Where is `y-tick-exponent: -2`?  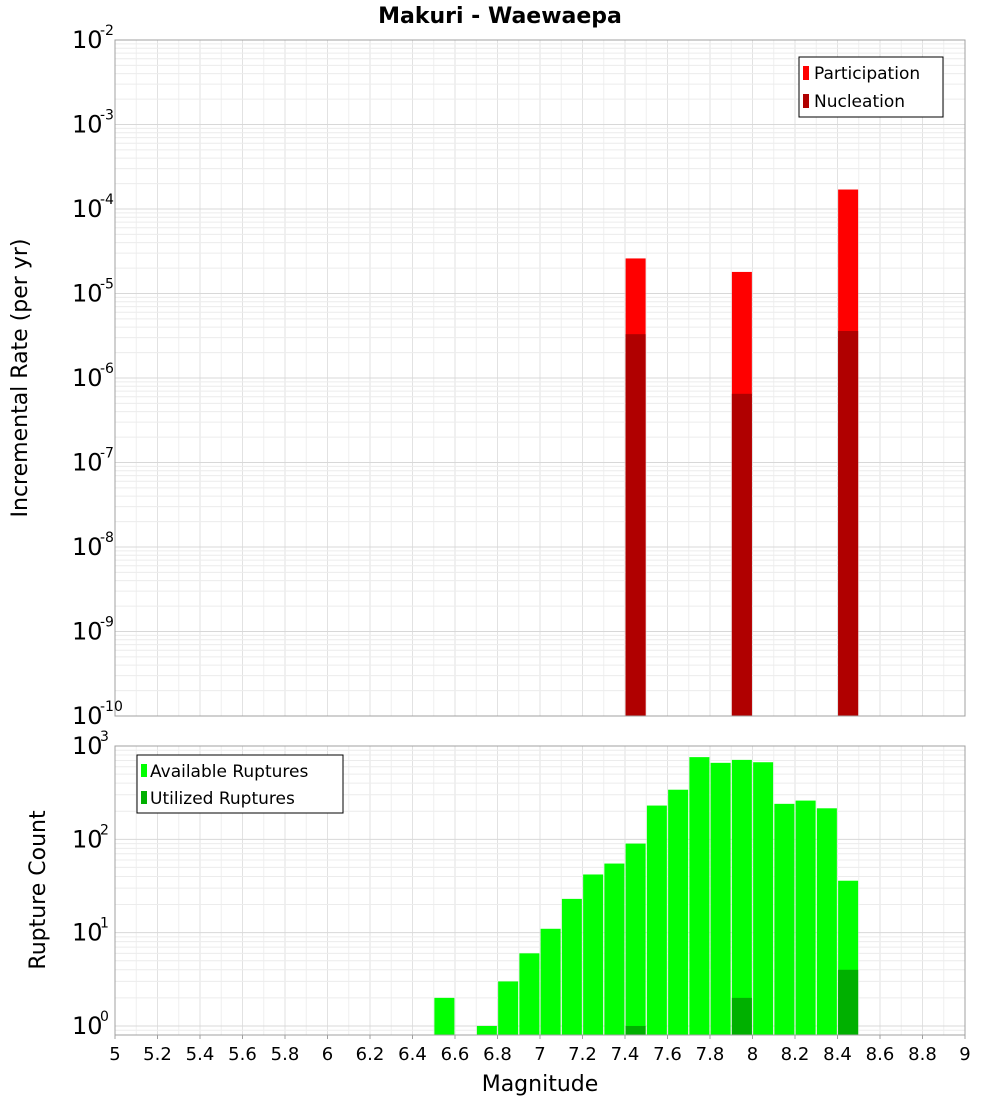 y-tick-exponent: -2 is located at coordinates (107, 31).